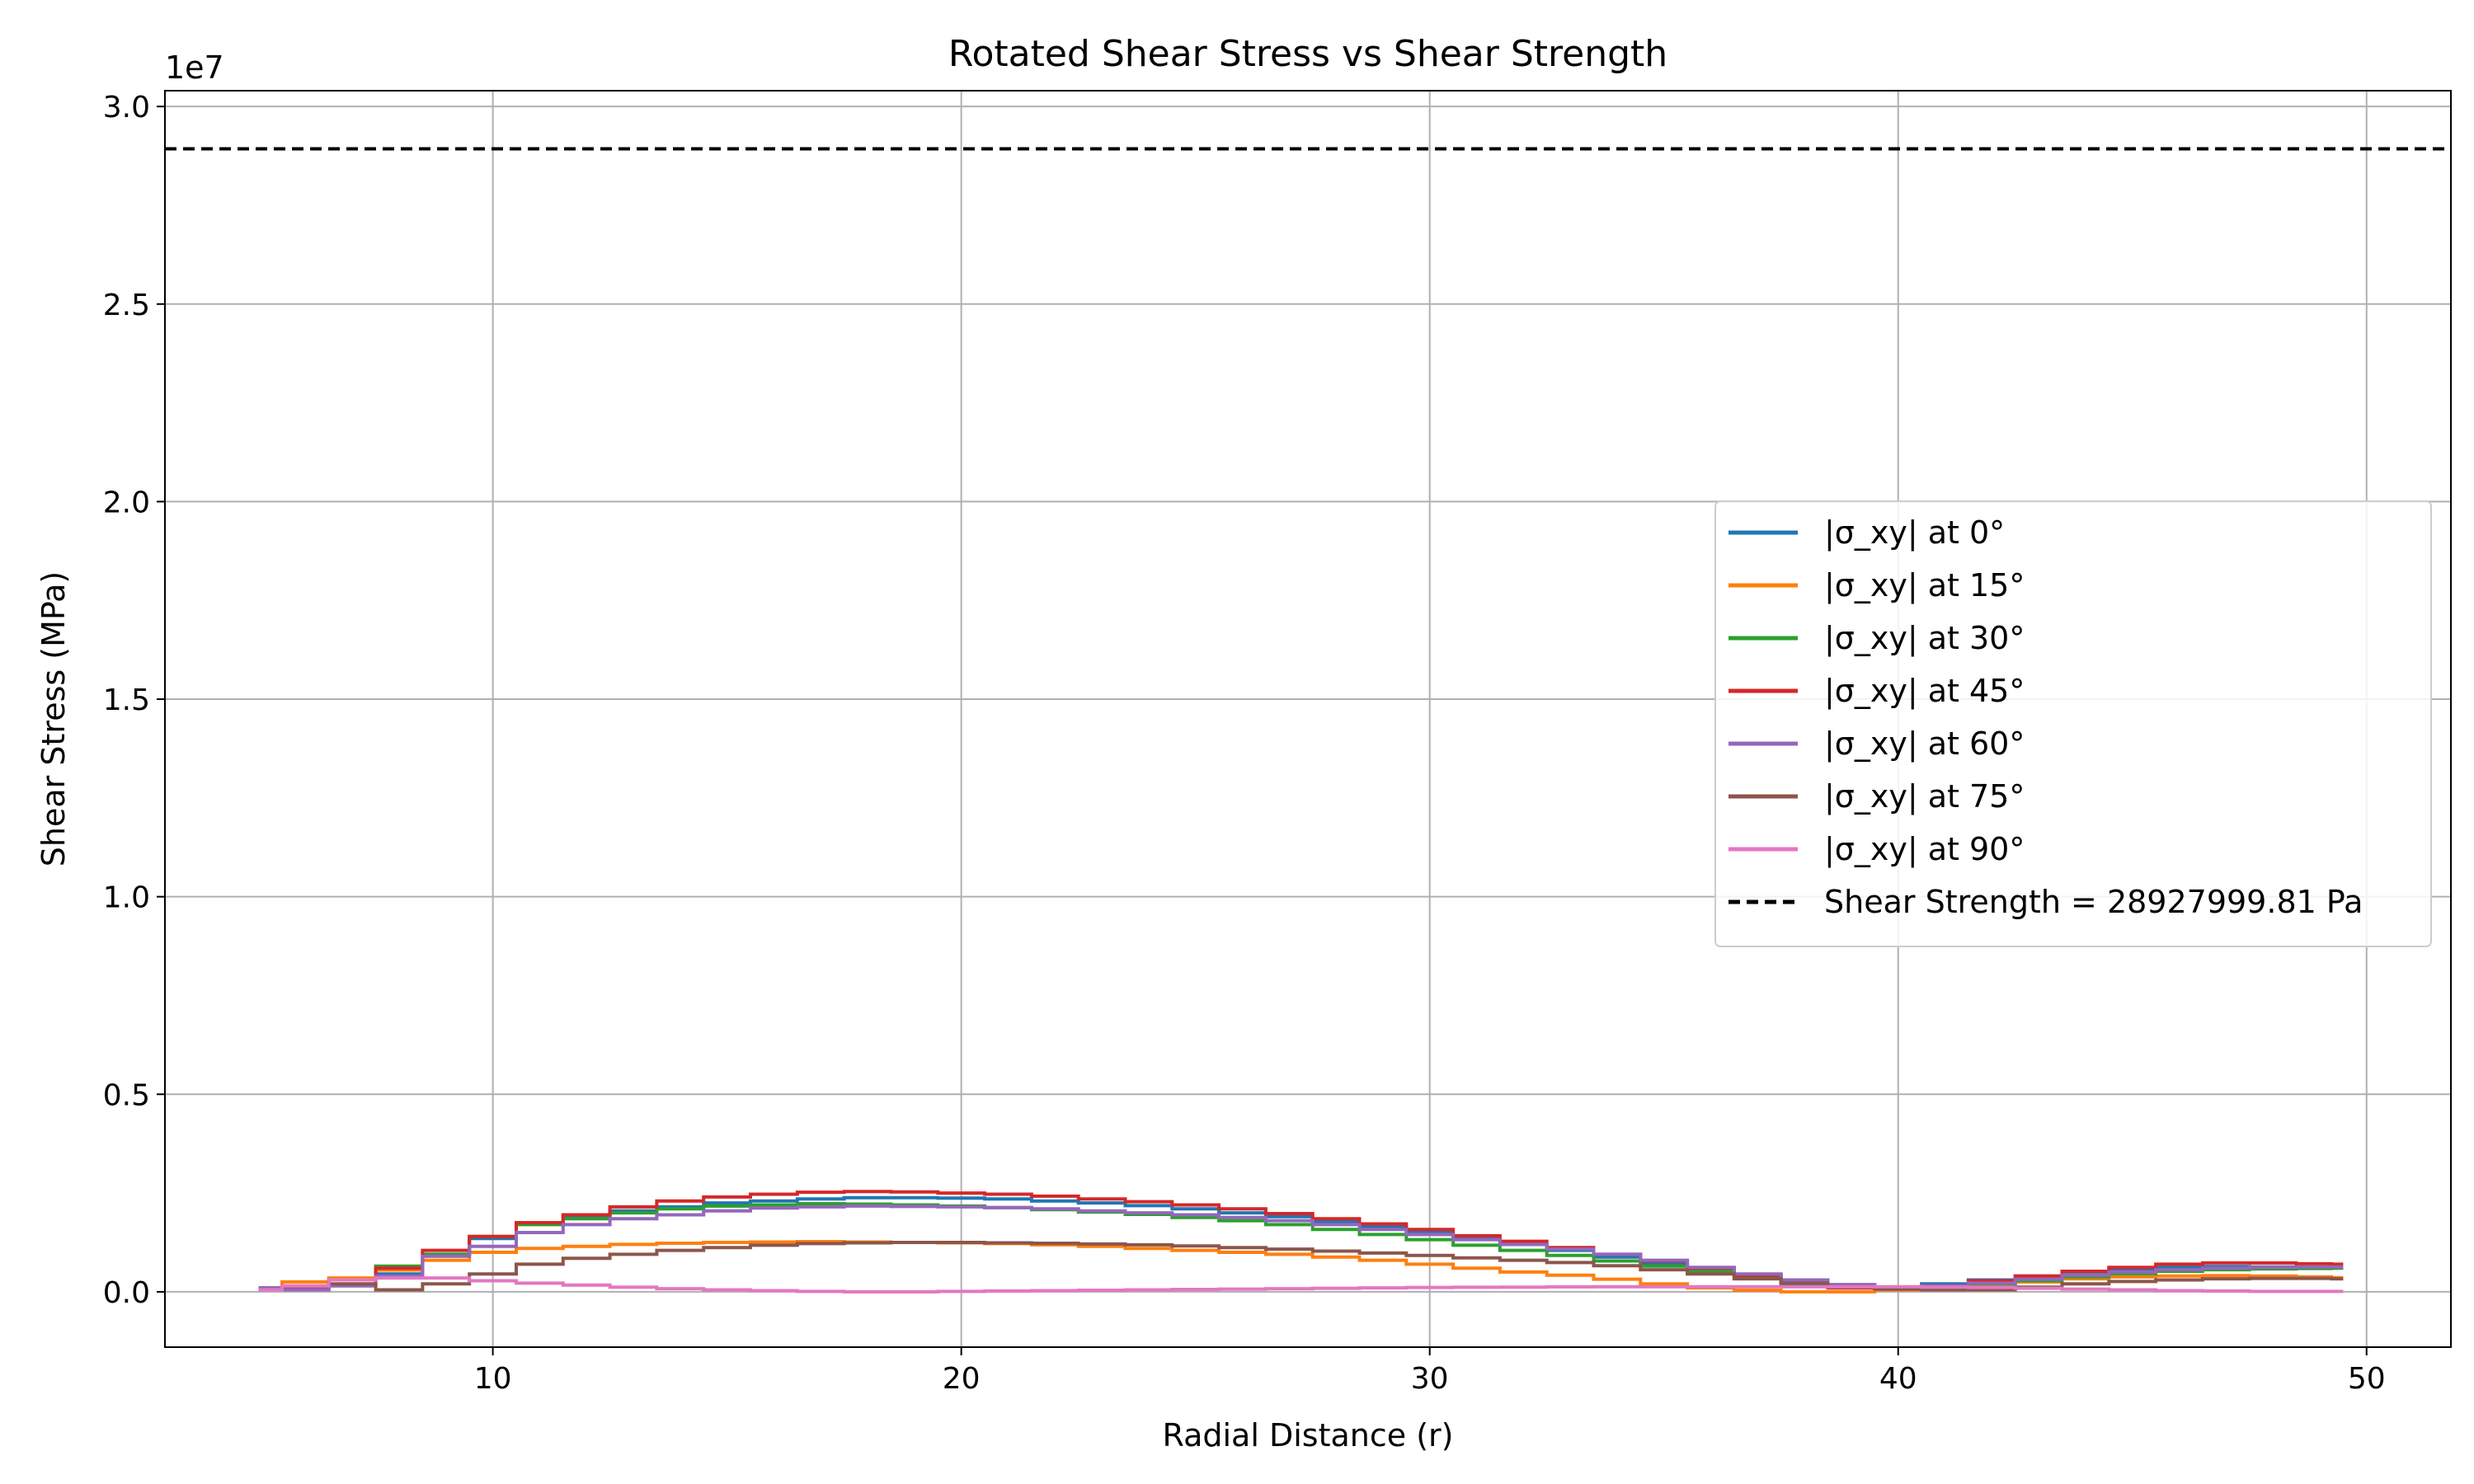  I want to click on legend-label: |σ_xy| at 30°, so click(1924, 638).